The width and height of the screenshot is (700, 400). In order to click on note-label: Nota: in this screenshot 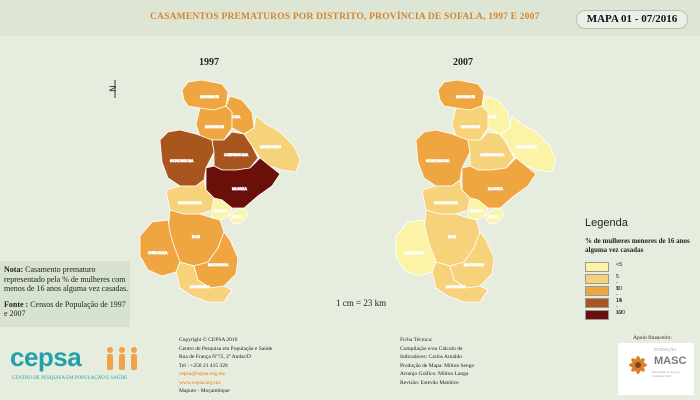, I will do `click(14, 269)`.